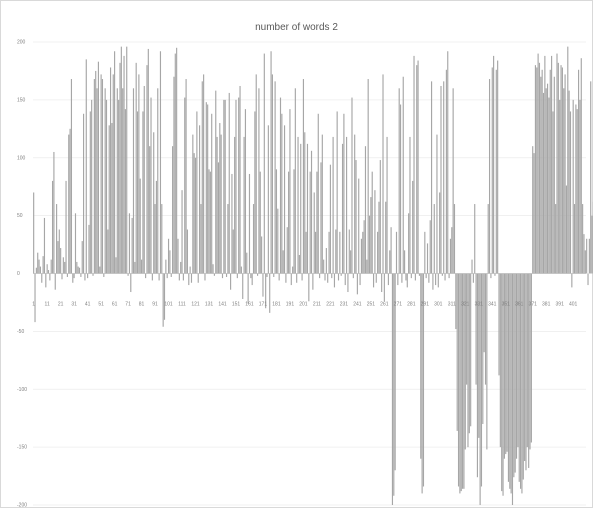 The width and height of the screenshot is (593, 508). Describe the element at coordinates (195, 305) in the screenshot. I see `x-tick-label: 121` at that location.